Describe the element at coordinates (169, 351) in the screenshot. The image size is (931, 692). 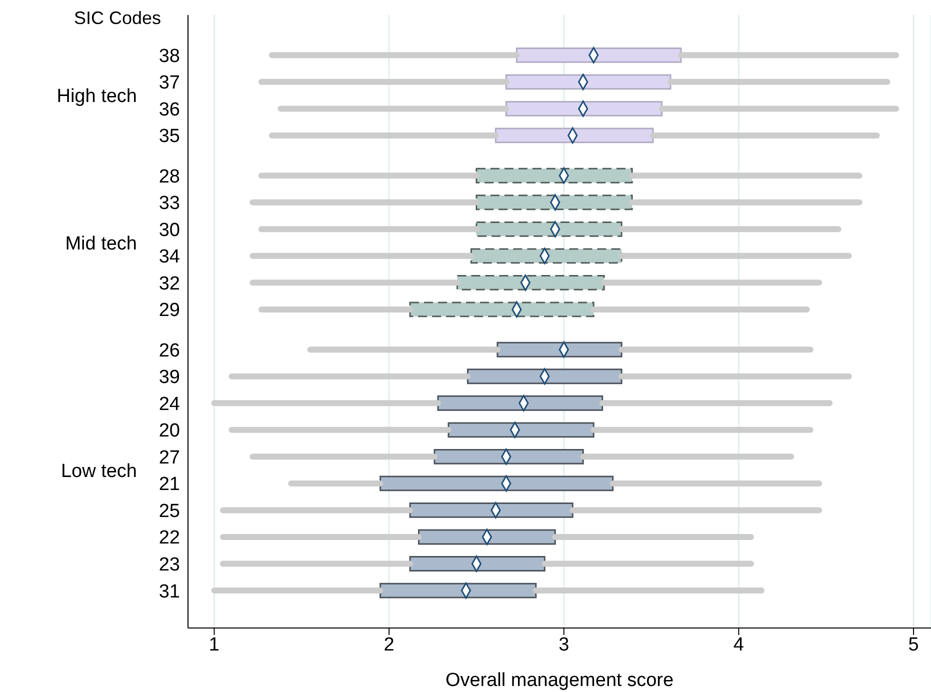
I see `y-tick-label: 26` at that location.